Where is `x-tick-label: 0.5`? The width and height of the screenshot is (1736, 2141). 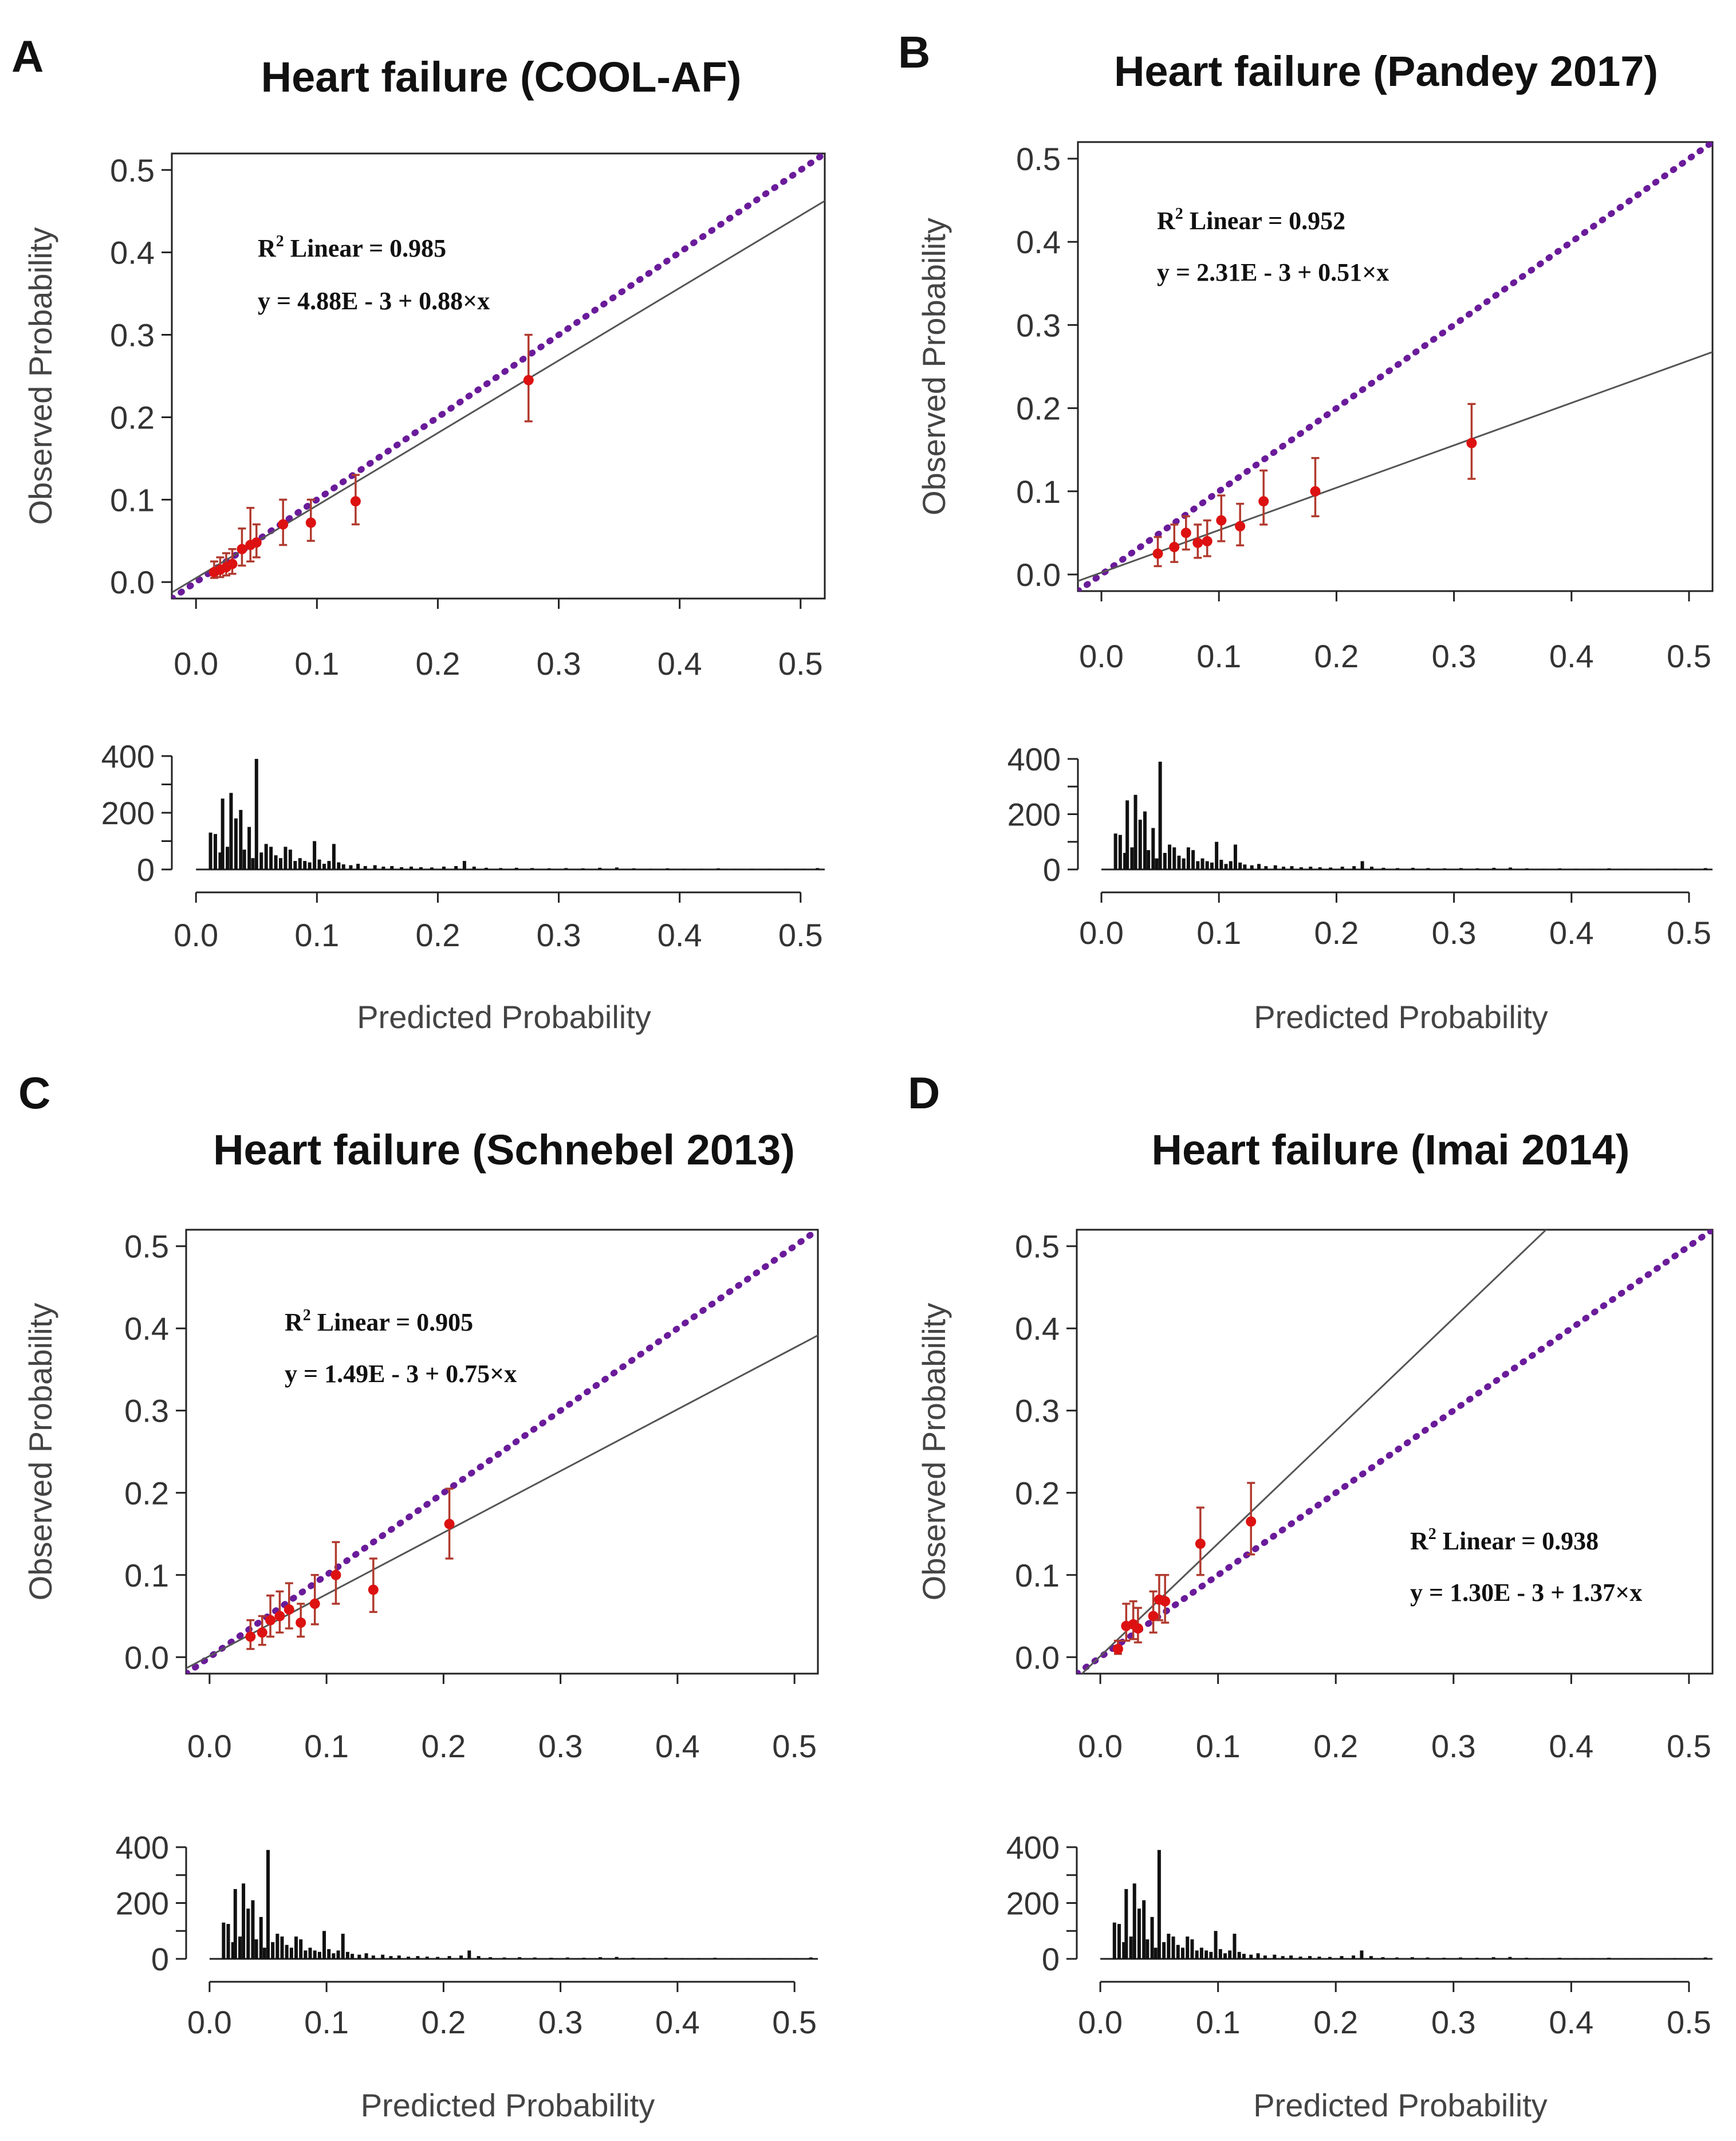
x-tick-label: 0.5 is located at coordinates (1689, 1746).